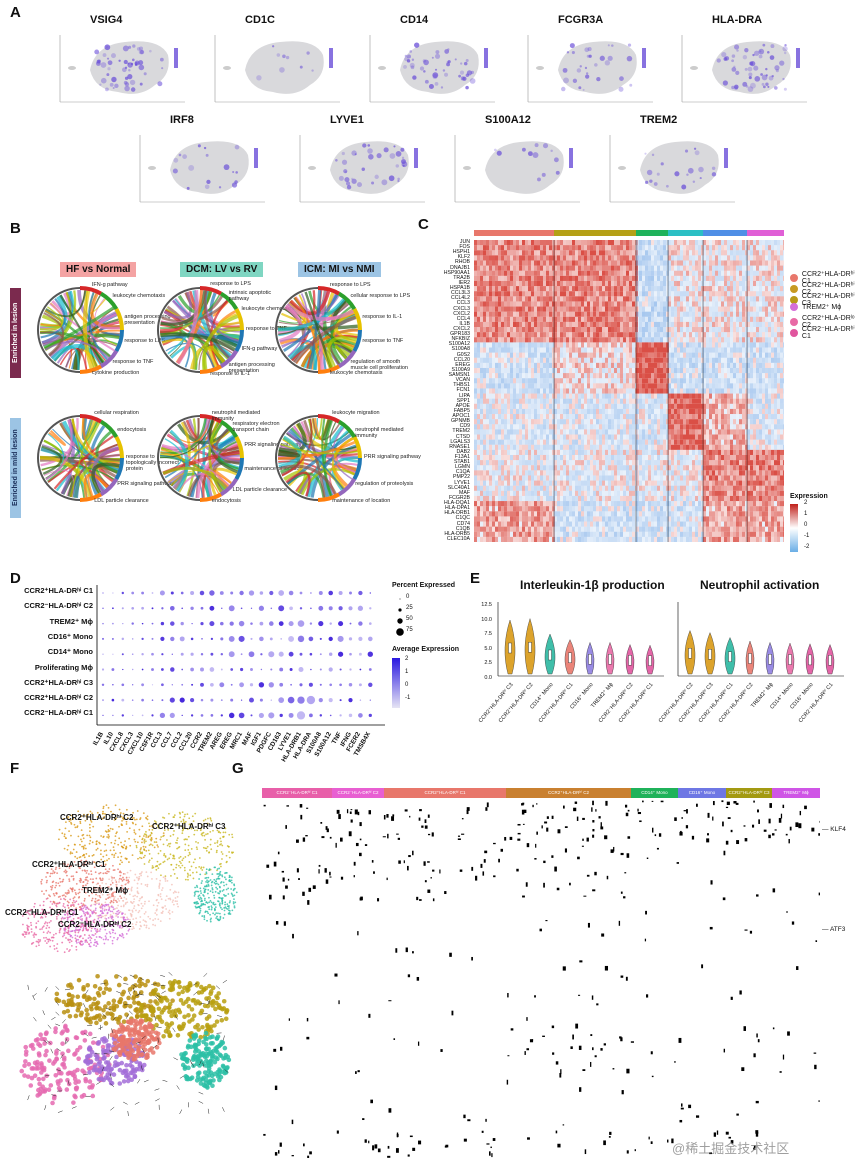 The width and height of the screenshot is (865, 1163). I want to click on legend-label: CCR2⁻HLA-DRʰⁱ C1, so click(828, 333).